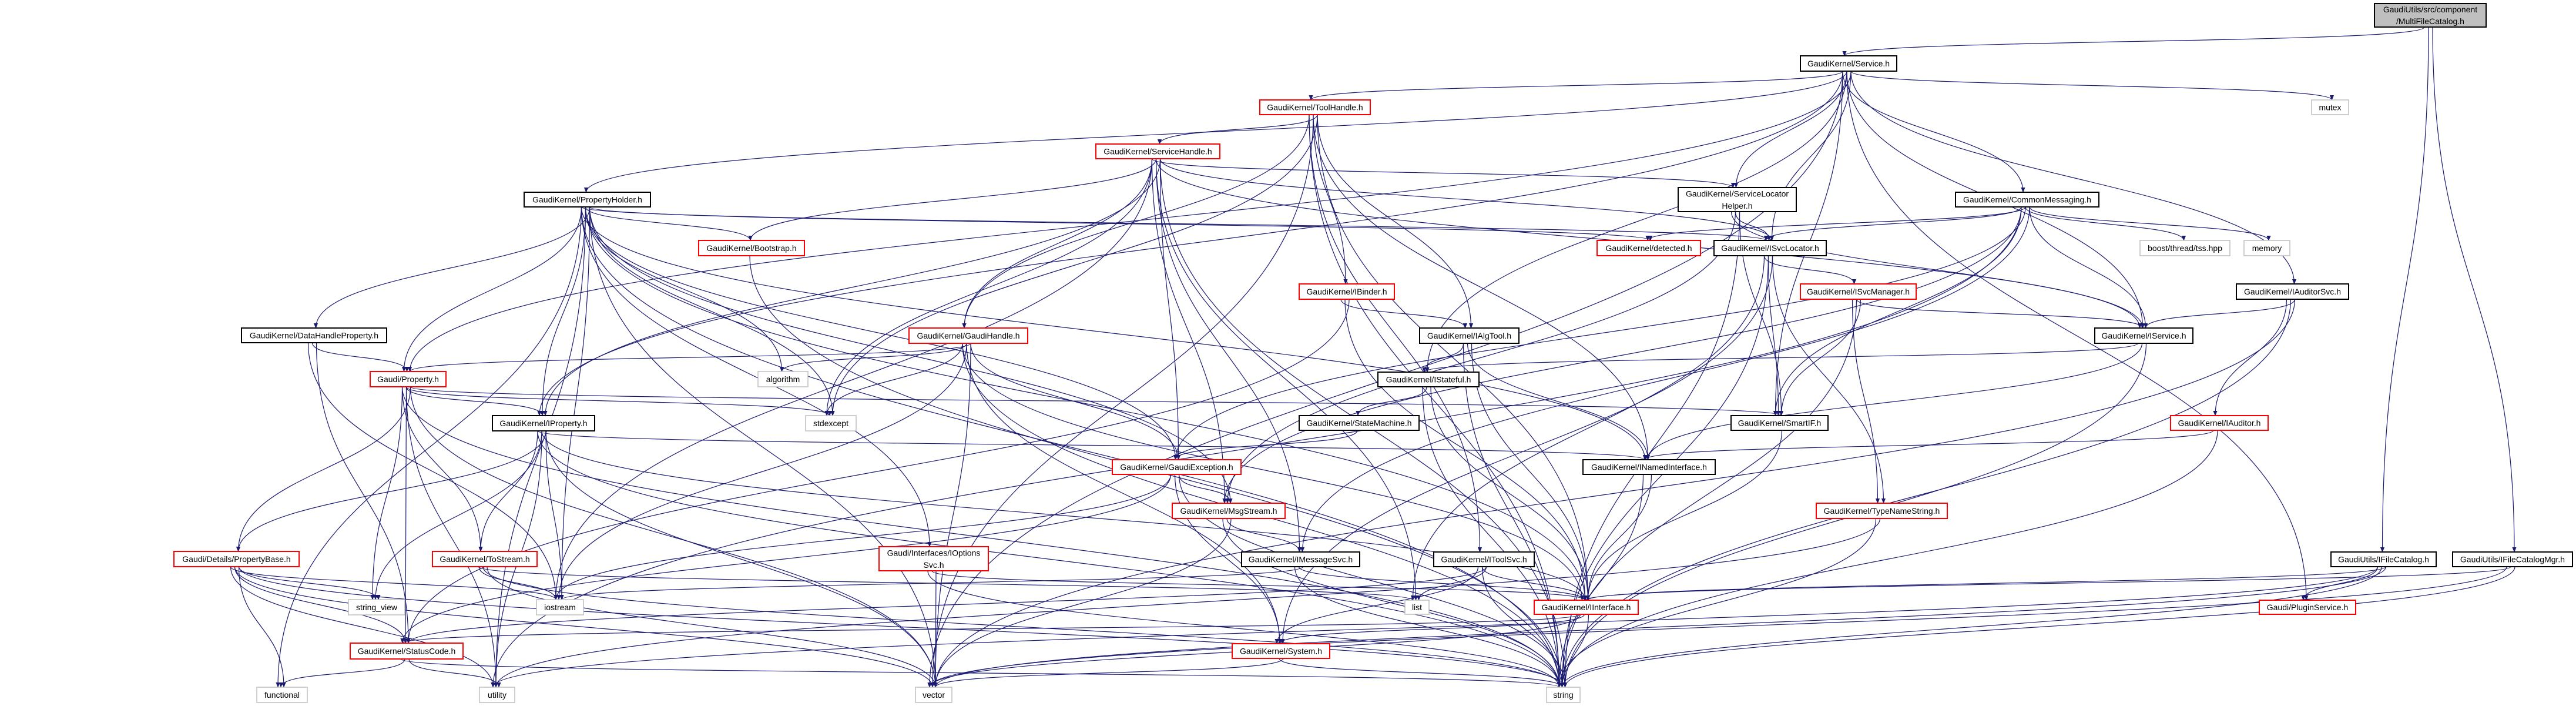 The width and height of the screenshot is (2576, 706). I want to click on node-propertyholder: GaudiKernel/PropertyHolder.h, so click(588, 200).